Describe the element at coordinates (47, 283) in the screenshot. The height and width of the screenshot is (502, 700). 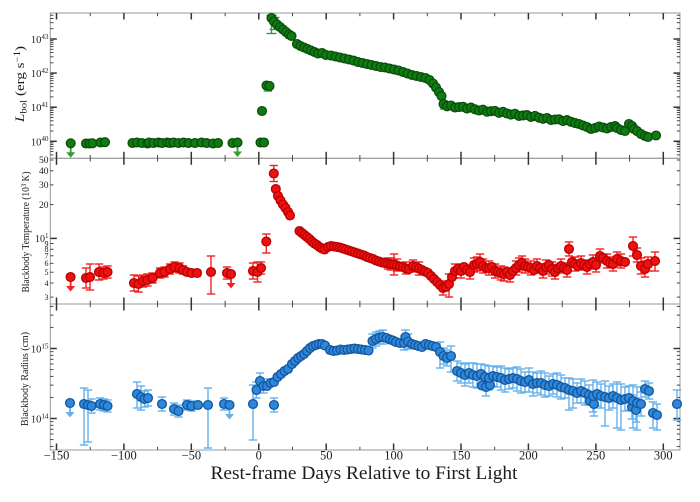
I see `svg-text: 4` at that location.